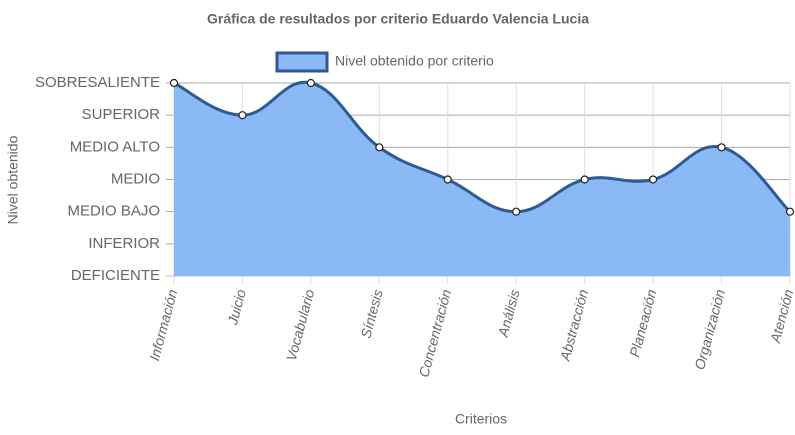 The width and height of the screenshot is (795, 435). Describe the element at coordinates (414, 61) in the screenshot. I see `legend-label: Nivel obtenido por criterio` at that location.